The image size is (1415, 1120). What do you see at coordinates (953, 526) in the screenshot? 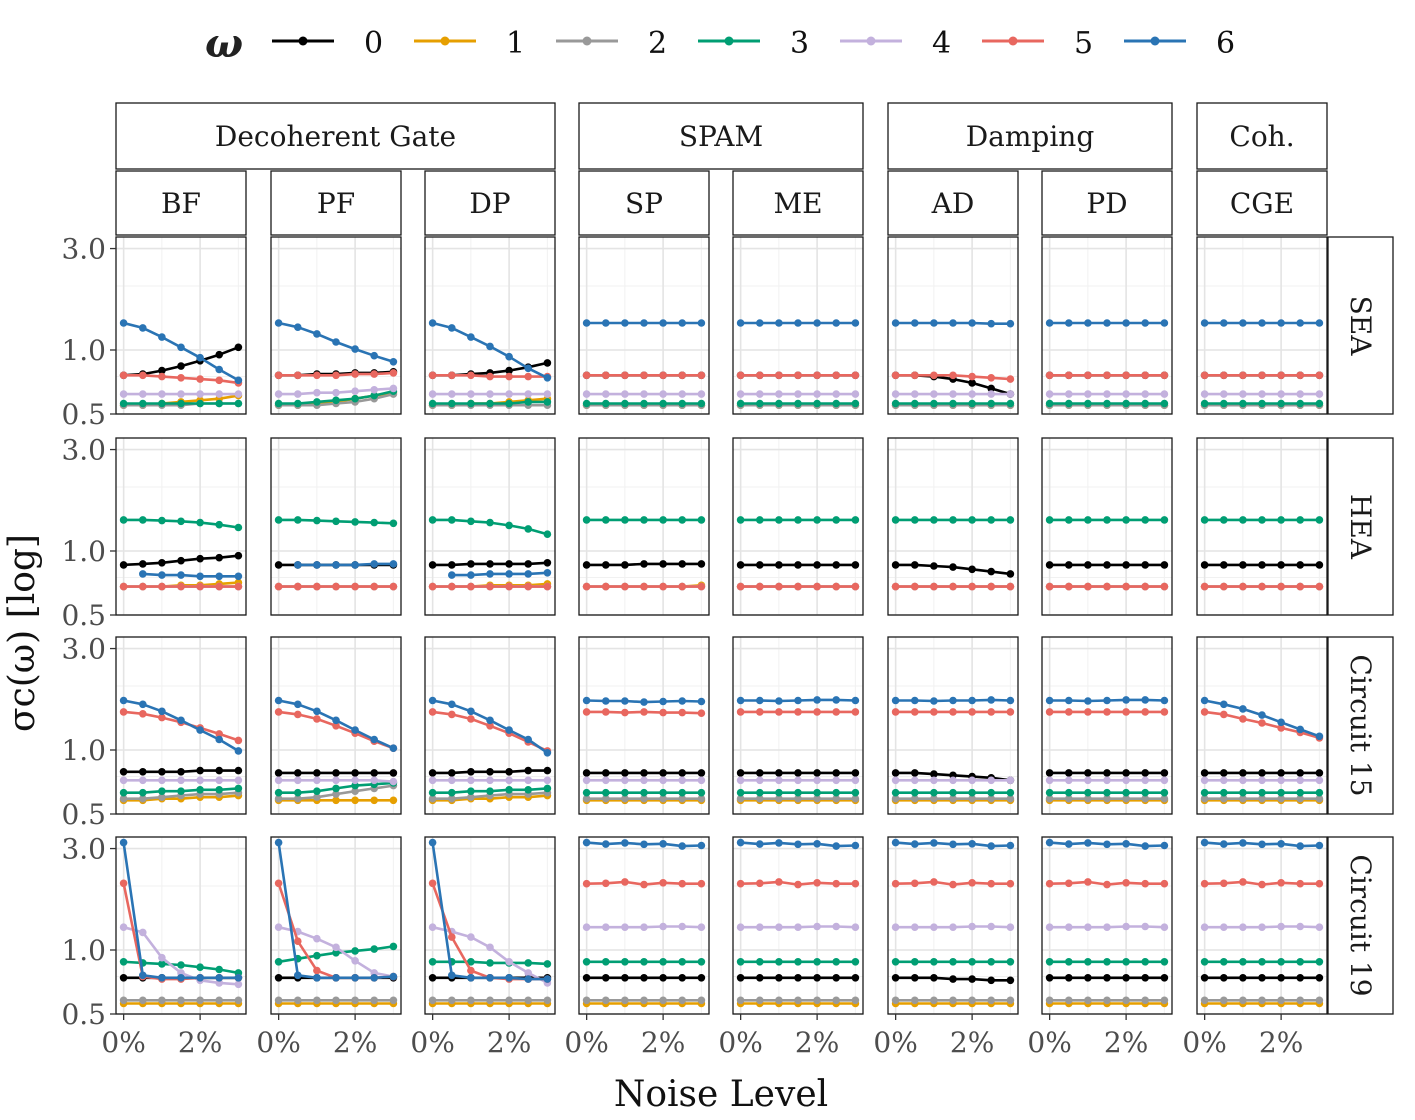
I see `panel-hea-ad` at bounding box center [953, 526].